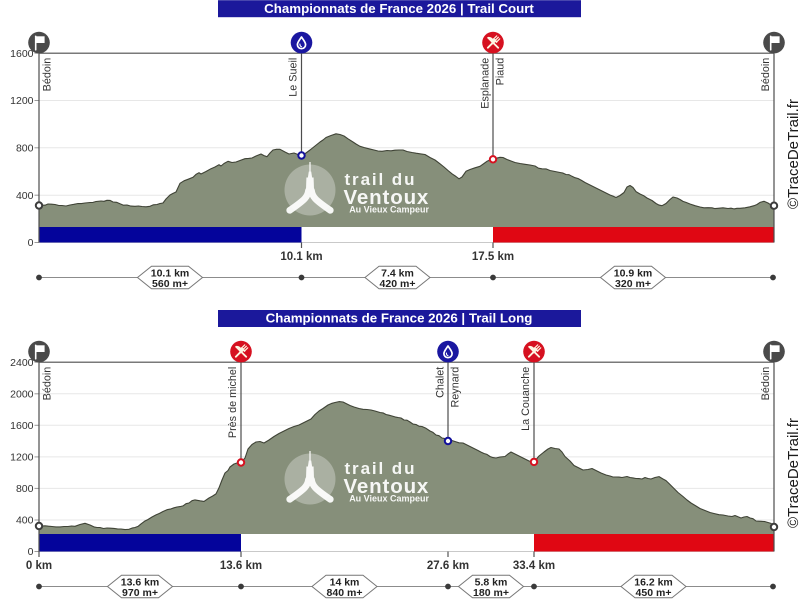 The height and width of the screenshot is (600, 800). What do you see at coordinates (397, 274) in the screenshot?
I see `svg-text: 7.4 km` at bounding box center [397, 274].